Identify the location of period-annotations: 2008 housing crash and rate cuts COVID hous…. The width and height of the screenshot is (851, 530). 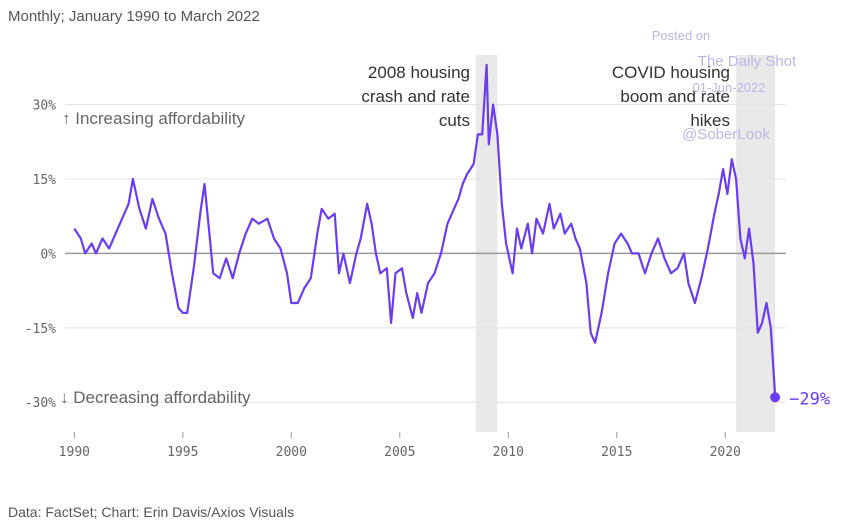
(545, 96).